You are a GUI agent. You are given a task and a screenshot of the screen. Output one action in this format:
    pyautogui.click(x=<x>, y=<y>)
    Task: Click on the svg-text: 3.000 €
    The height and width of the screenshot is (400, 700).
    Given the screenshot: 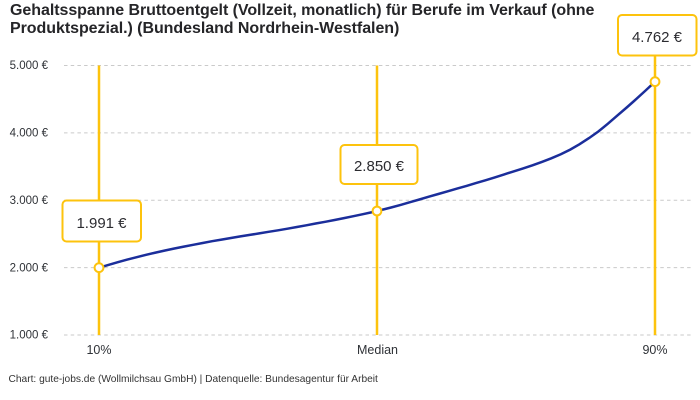 What is the action you would take?
    pyautogui.click(x=29, y=201)
    